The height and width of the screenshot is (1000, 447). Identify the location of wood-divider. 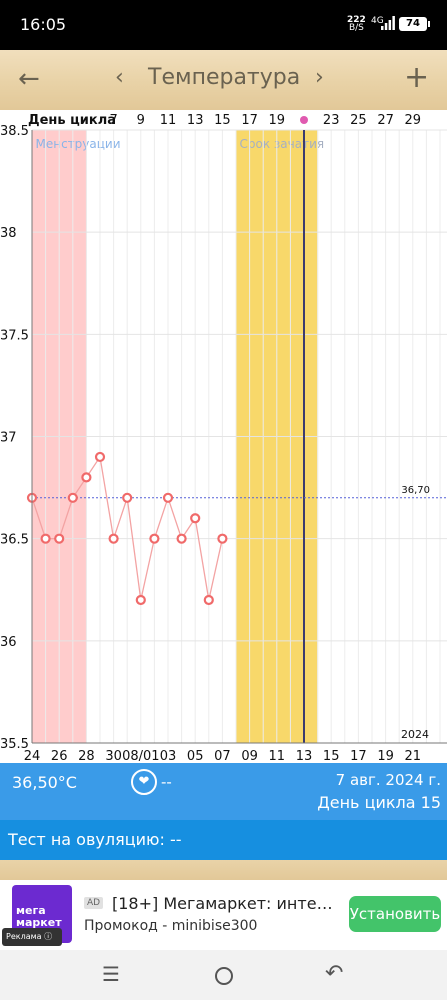
(223, 870).